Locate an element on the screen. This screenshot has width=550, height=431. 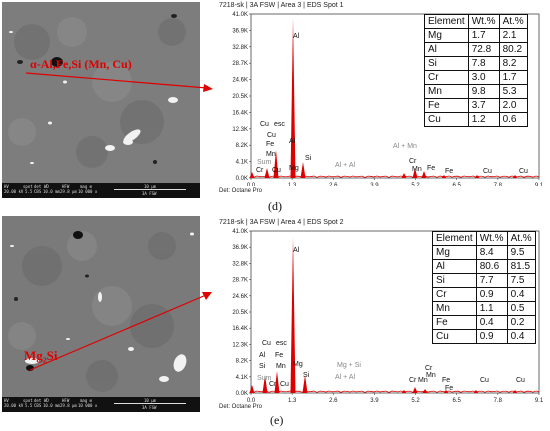
y-tick-label: 0.0K is located at coordinates (242, 179).